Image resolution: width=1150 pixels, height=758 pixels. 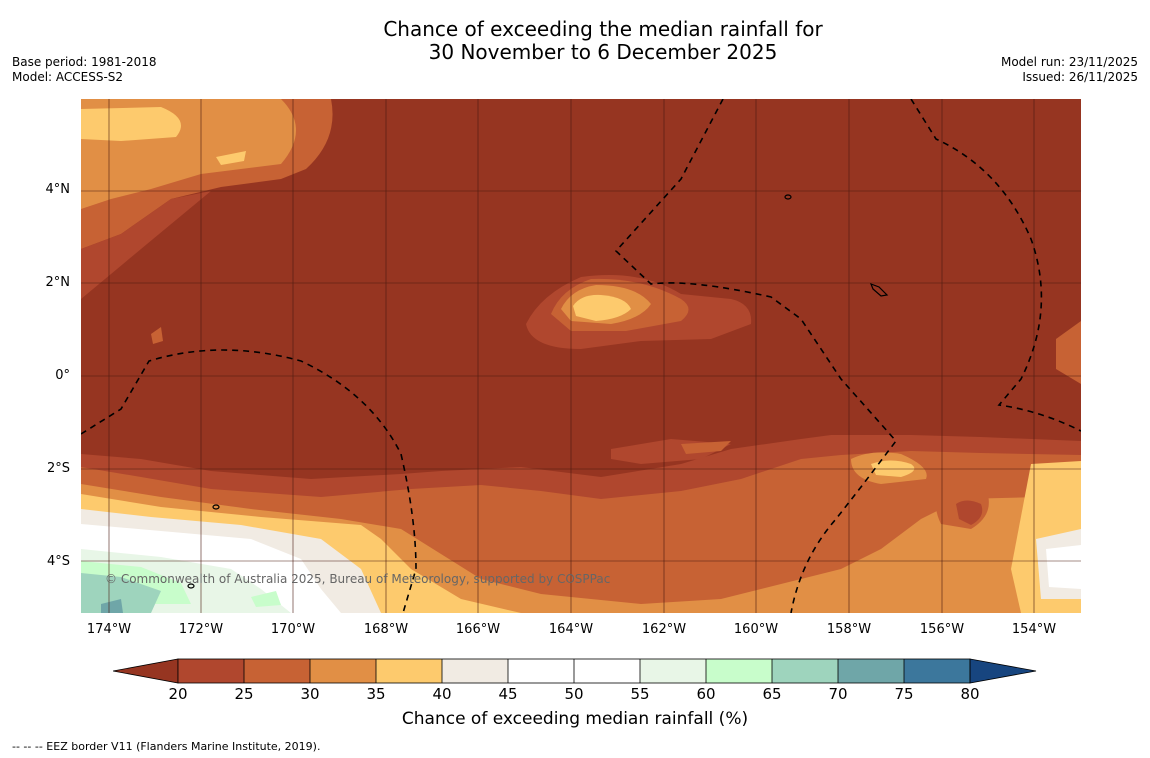 I want to click on colorbar-tick: 35, so click(x=376, y=694).